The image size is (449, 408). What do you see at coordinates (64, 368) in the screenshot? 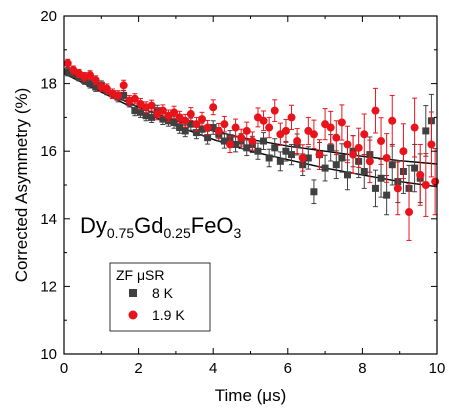
I see `x-tick-label: 0` at bounding box center [64, 368].